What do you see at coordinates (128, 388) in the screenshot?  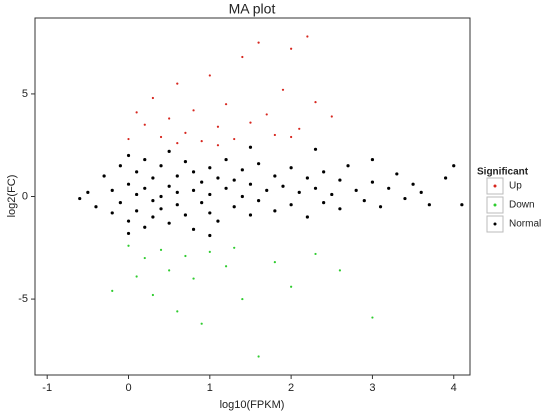 I see `x-tick-label: 0` at bounding box center [128, 388].